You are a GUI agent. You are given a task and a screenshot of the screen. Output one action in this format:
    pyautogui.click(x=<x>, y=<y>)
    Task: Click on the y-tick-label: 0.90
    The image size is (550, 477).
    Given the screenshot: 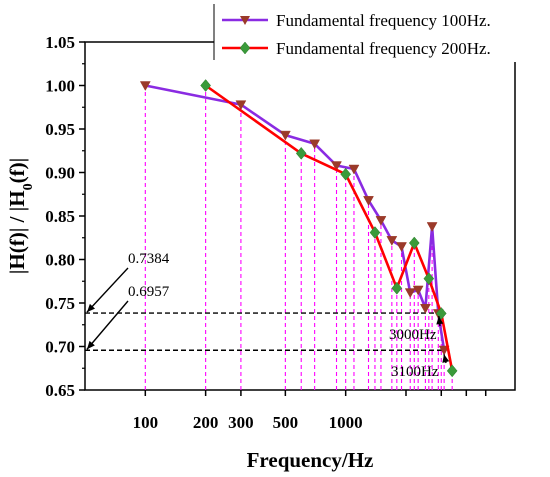 What is the action you would take?
    pyautogui.click(x=60, y=173)
    